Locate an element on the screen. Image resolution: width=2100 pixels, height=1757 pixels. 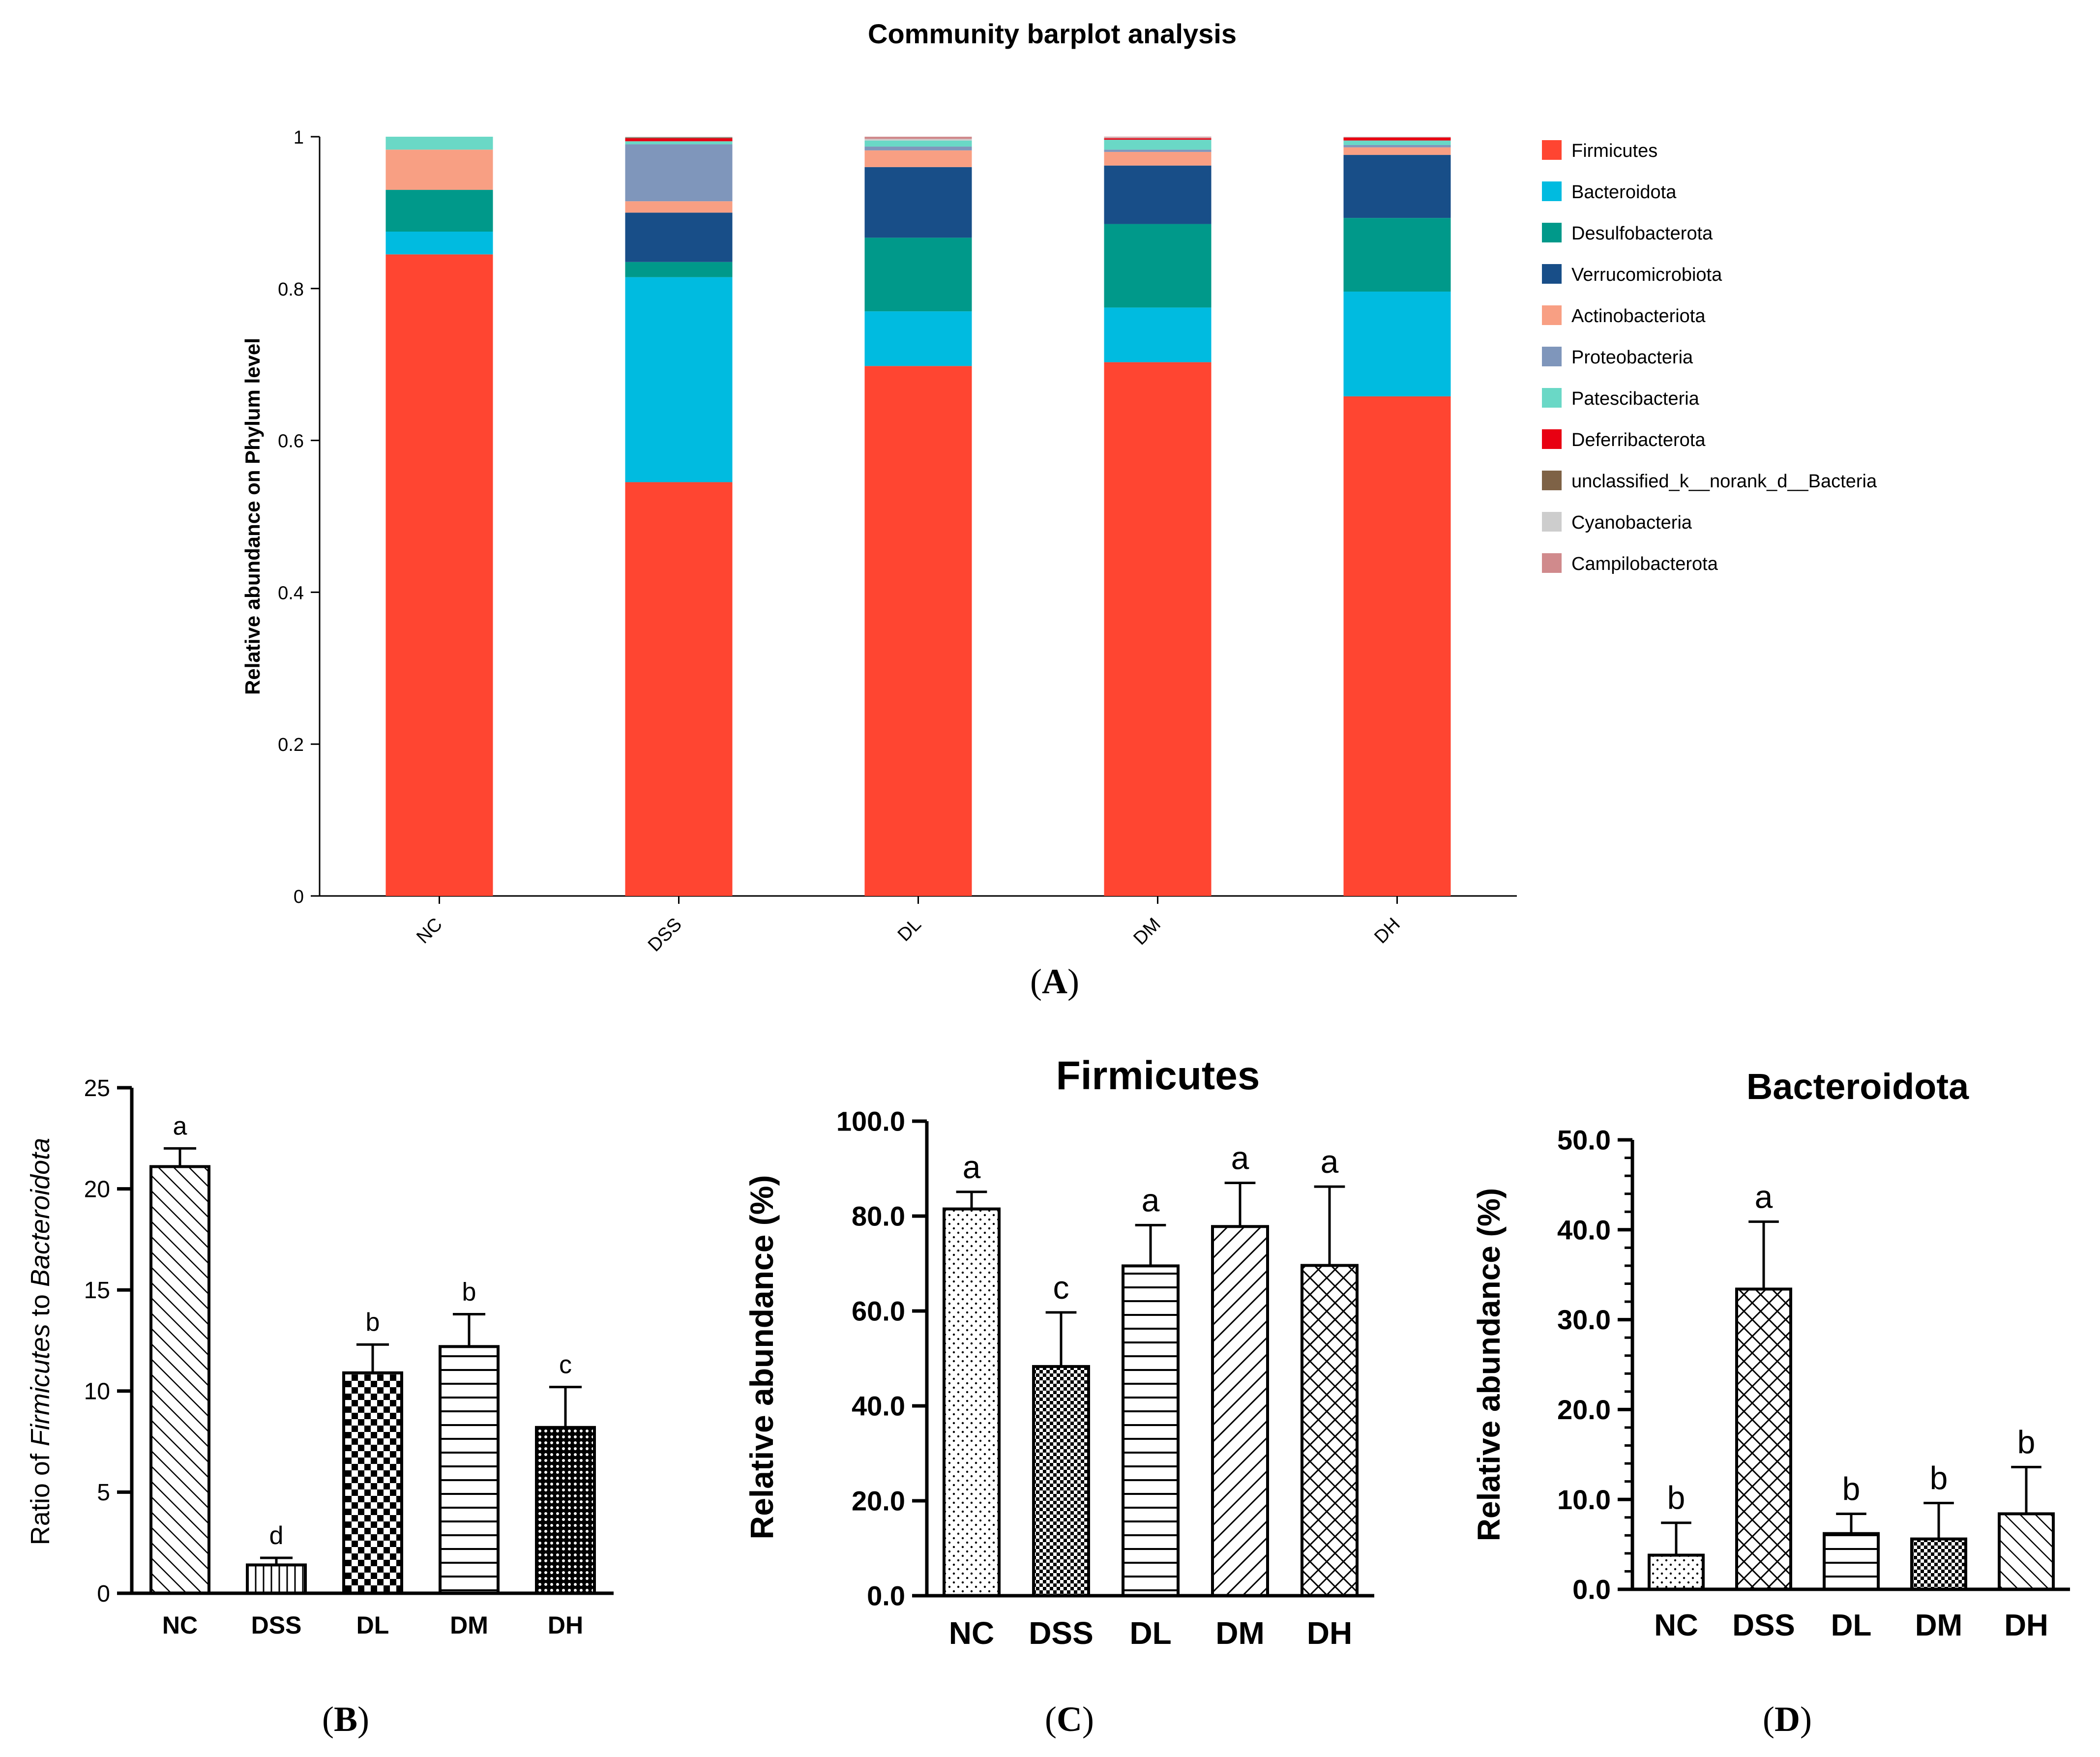
significance-letter: b is located at coordinates (469, 1292).